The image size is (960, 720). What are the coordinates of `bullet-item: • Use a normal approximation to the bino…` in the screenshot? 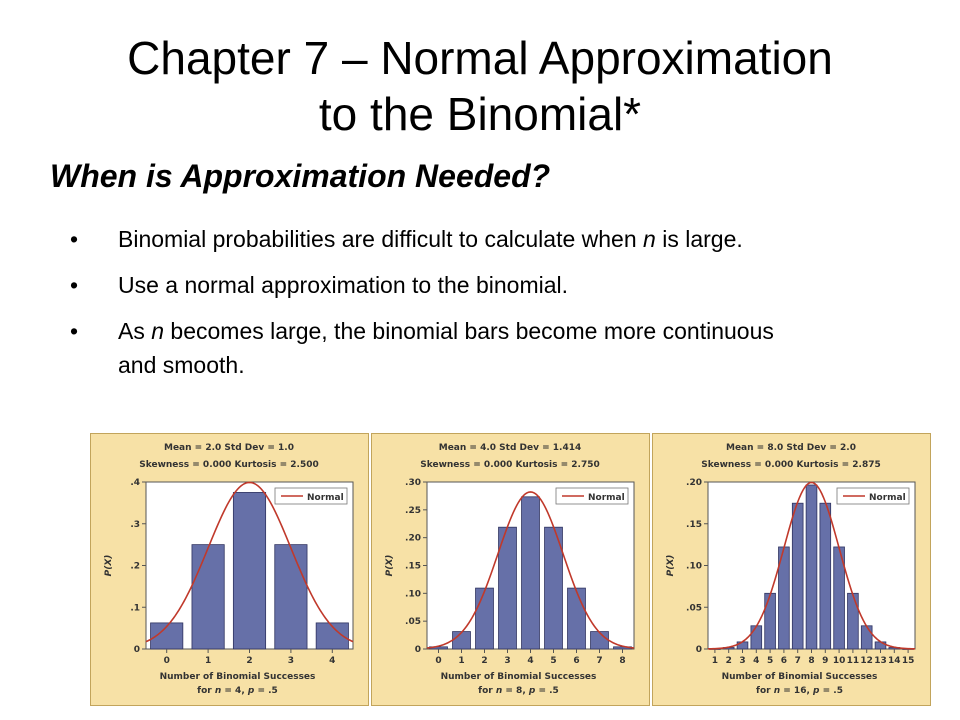 It's located at (430, 285).